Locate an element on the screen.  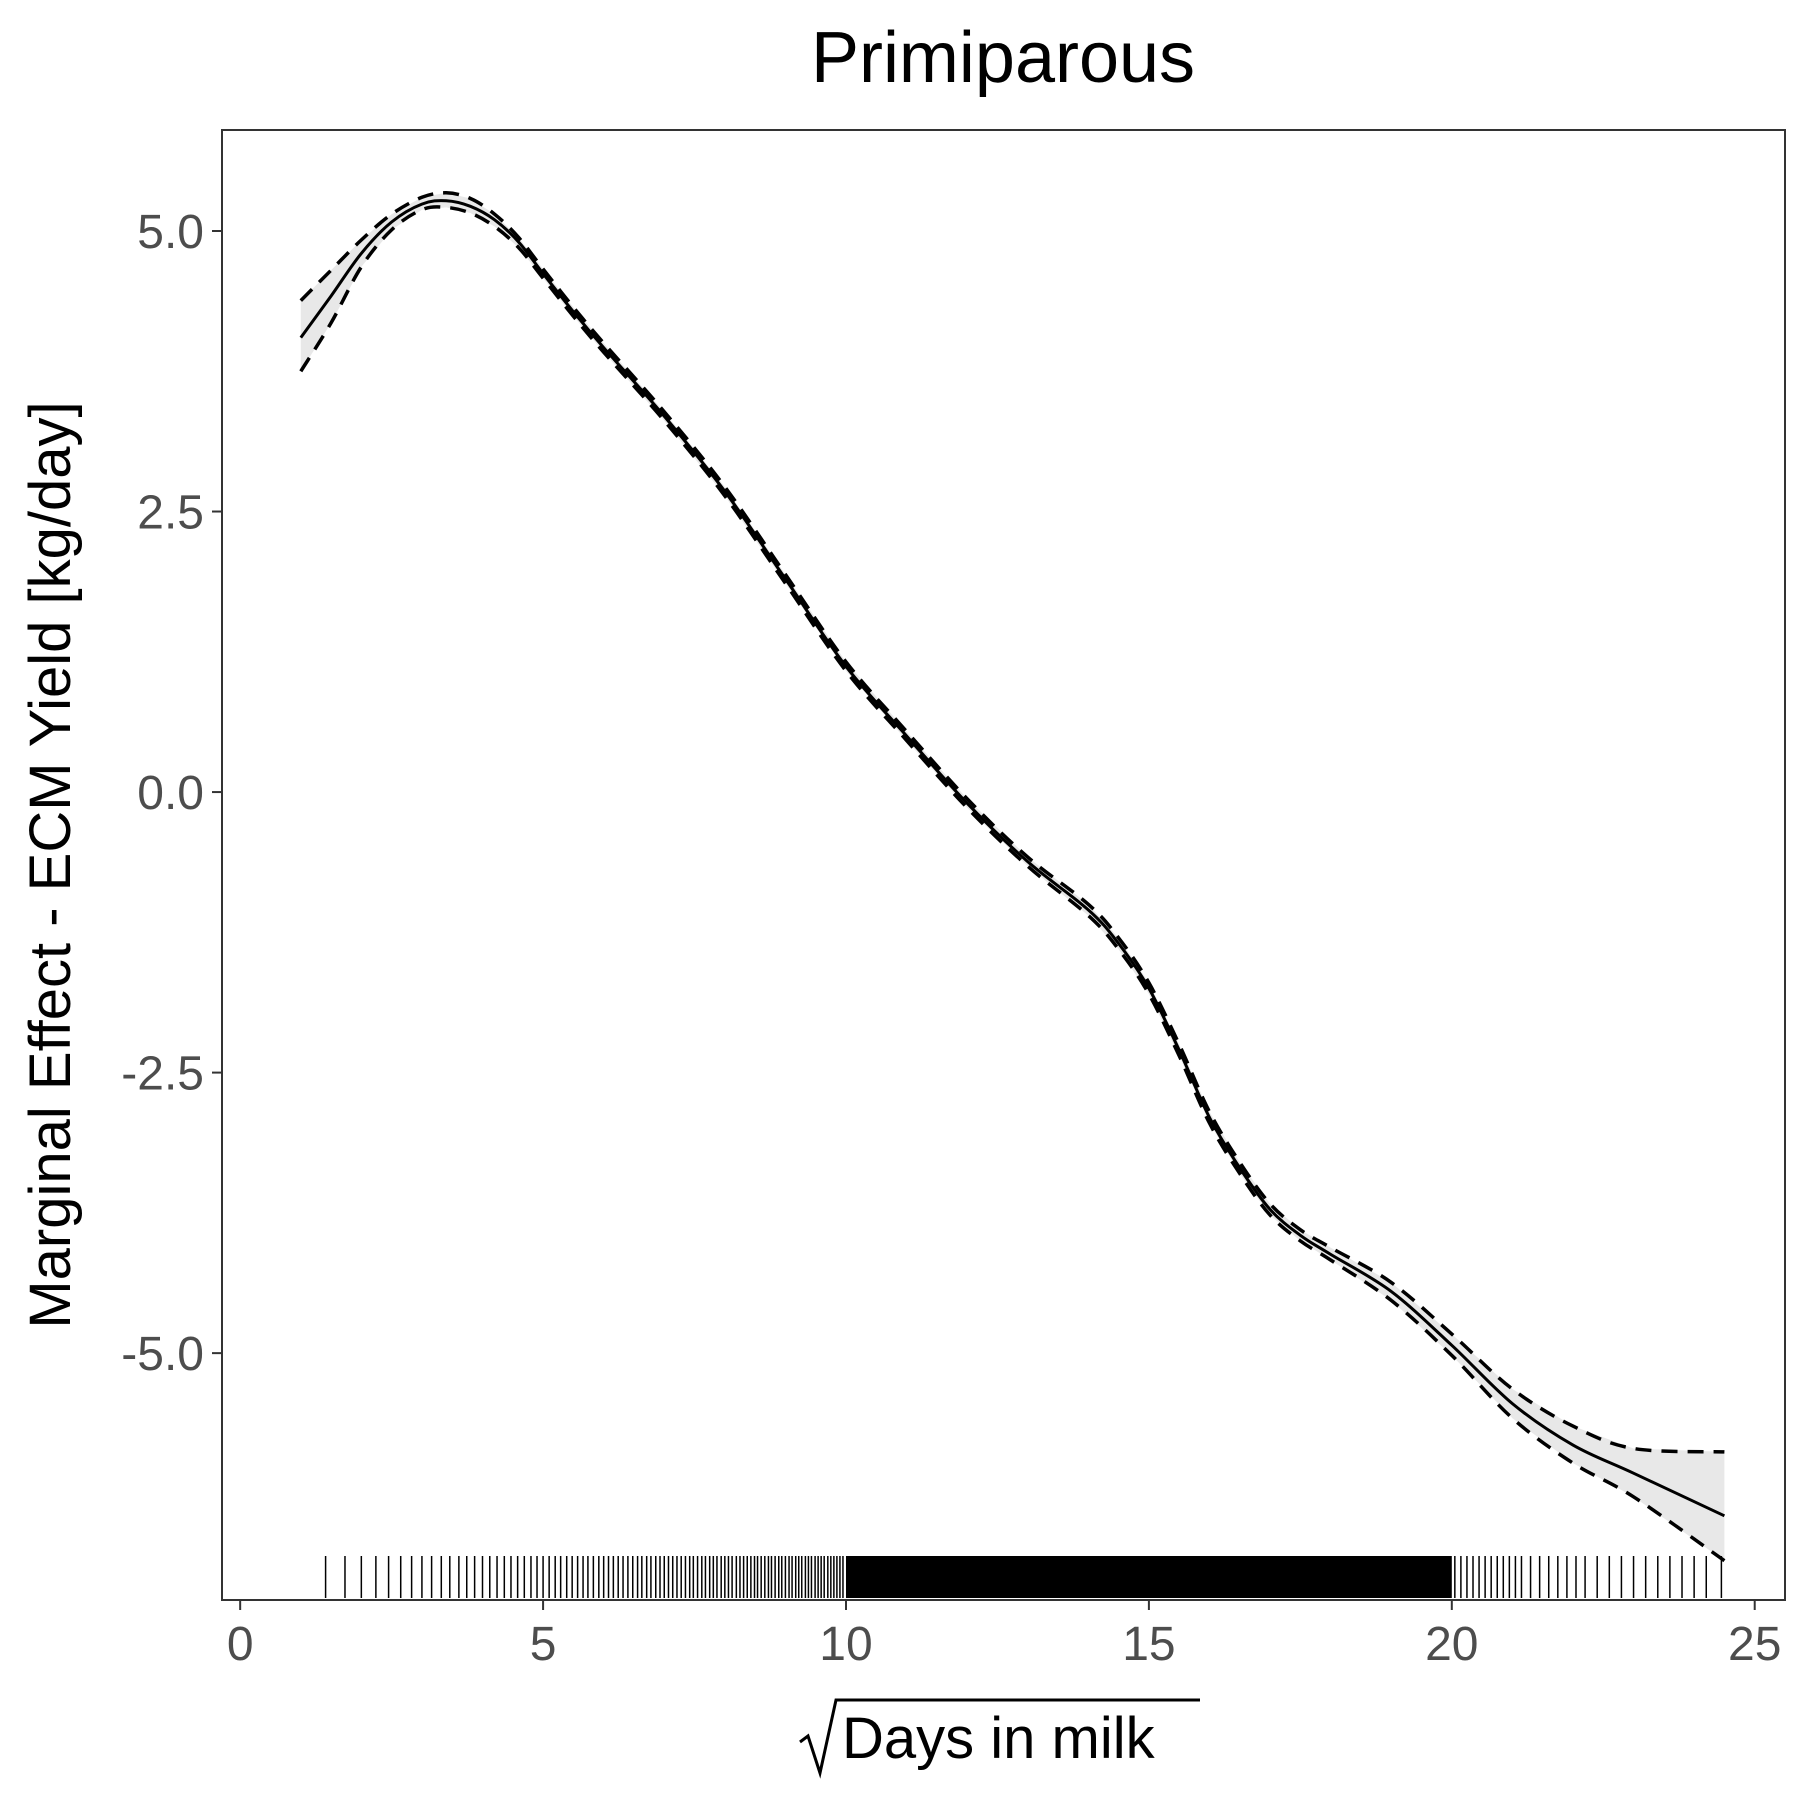
y-tick-label: 2.5 is located at coordinates (170, 513).